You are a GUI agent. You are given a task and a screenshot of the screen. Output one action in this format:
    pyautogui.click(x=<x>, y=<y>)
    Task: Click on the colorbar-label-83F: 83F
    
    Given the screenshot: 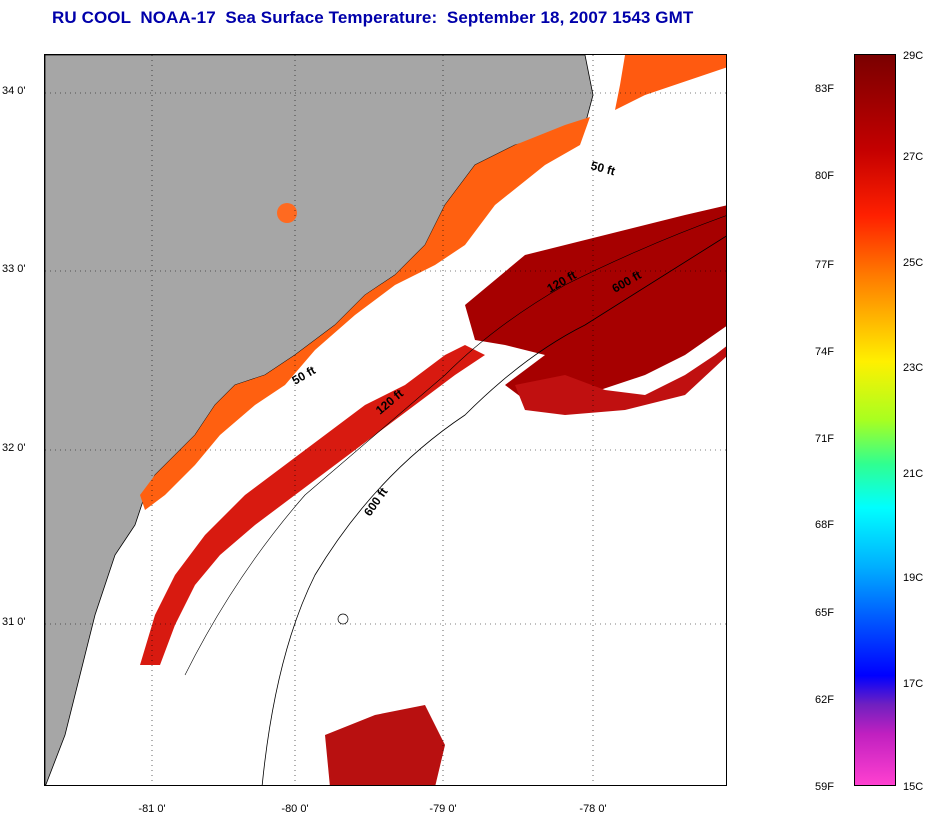 What is the action you would take?
    pyautogui.click(x=824, y=89)
    